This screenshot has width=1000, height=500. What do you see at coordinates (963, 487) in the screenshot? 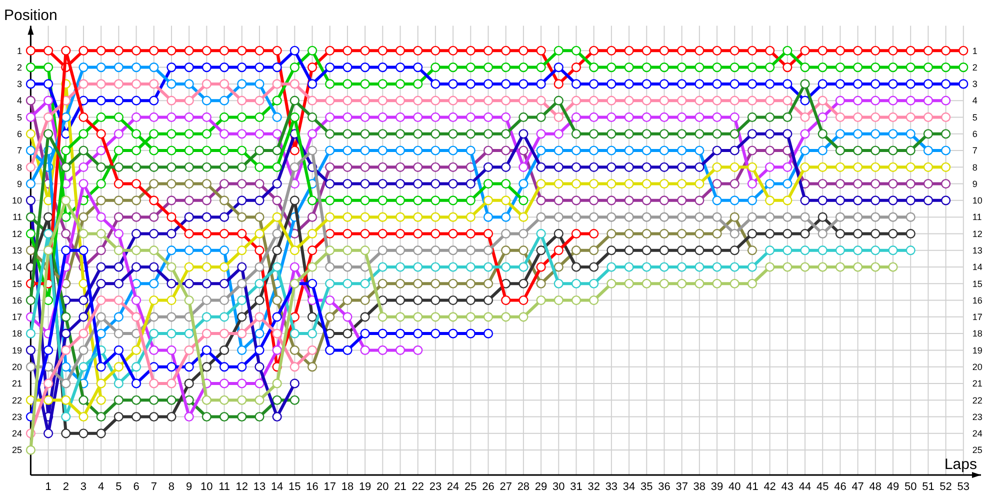
I see `x-tick-label: 53` at bounding box center [963, 487].